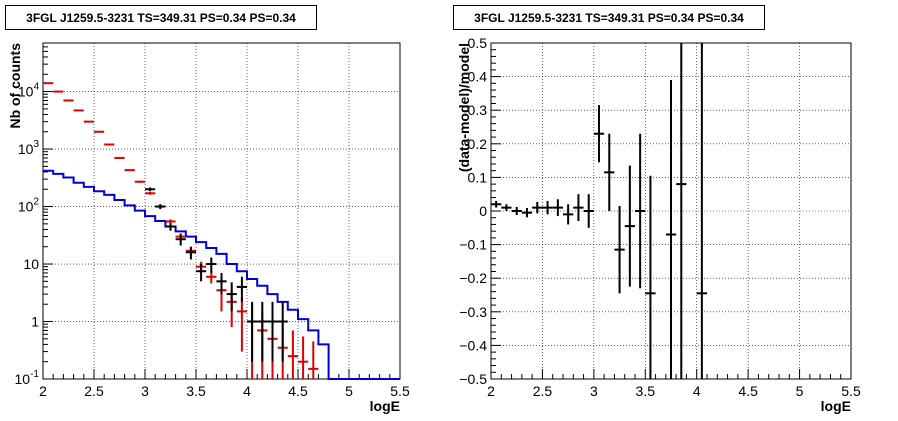 This screenshot has height=421, width=898. Describe the element at coordinates (15, 86) in the screenshot. I see `y-axis-label: Nb of counts` at that location.